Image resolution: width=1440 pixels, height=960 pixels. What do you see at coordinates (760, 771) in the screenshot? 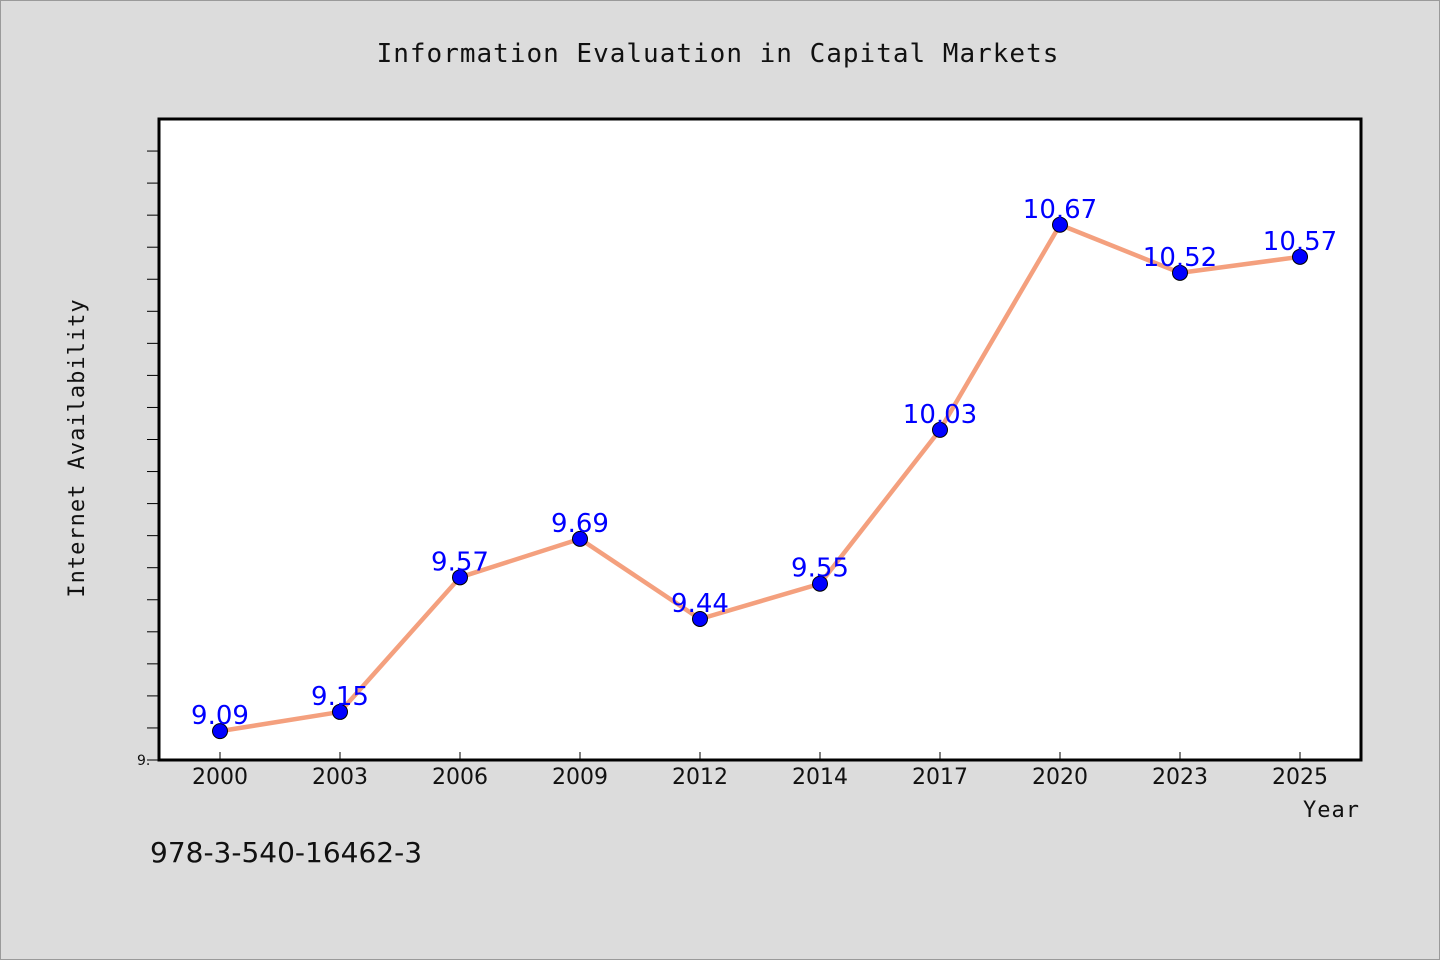
I see `x-axis-ticks: 2000 2003 2006 2009 2012 2014 2017 2020 2023 2025` at bounding box center [760, 771].